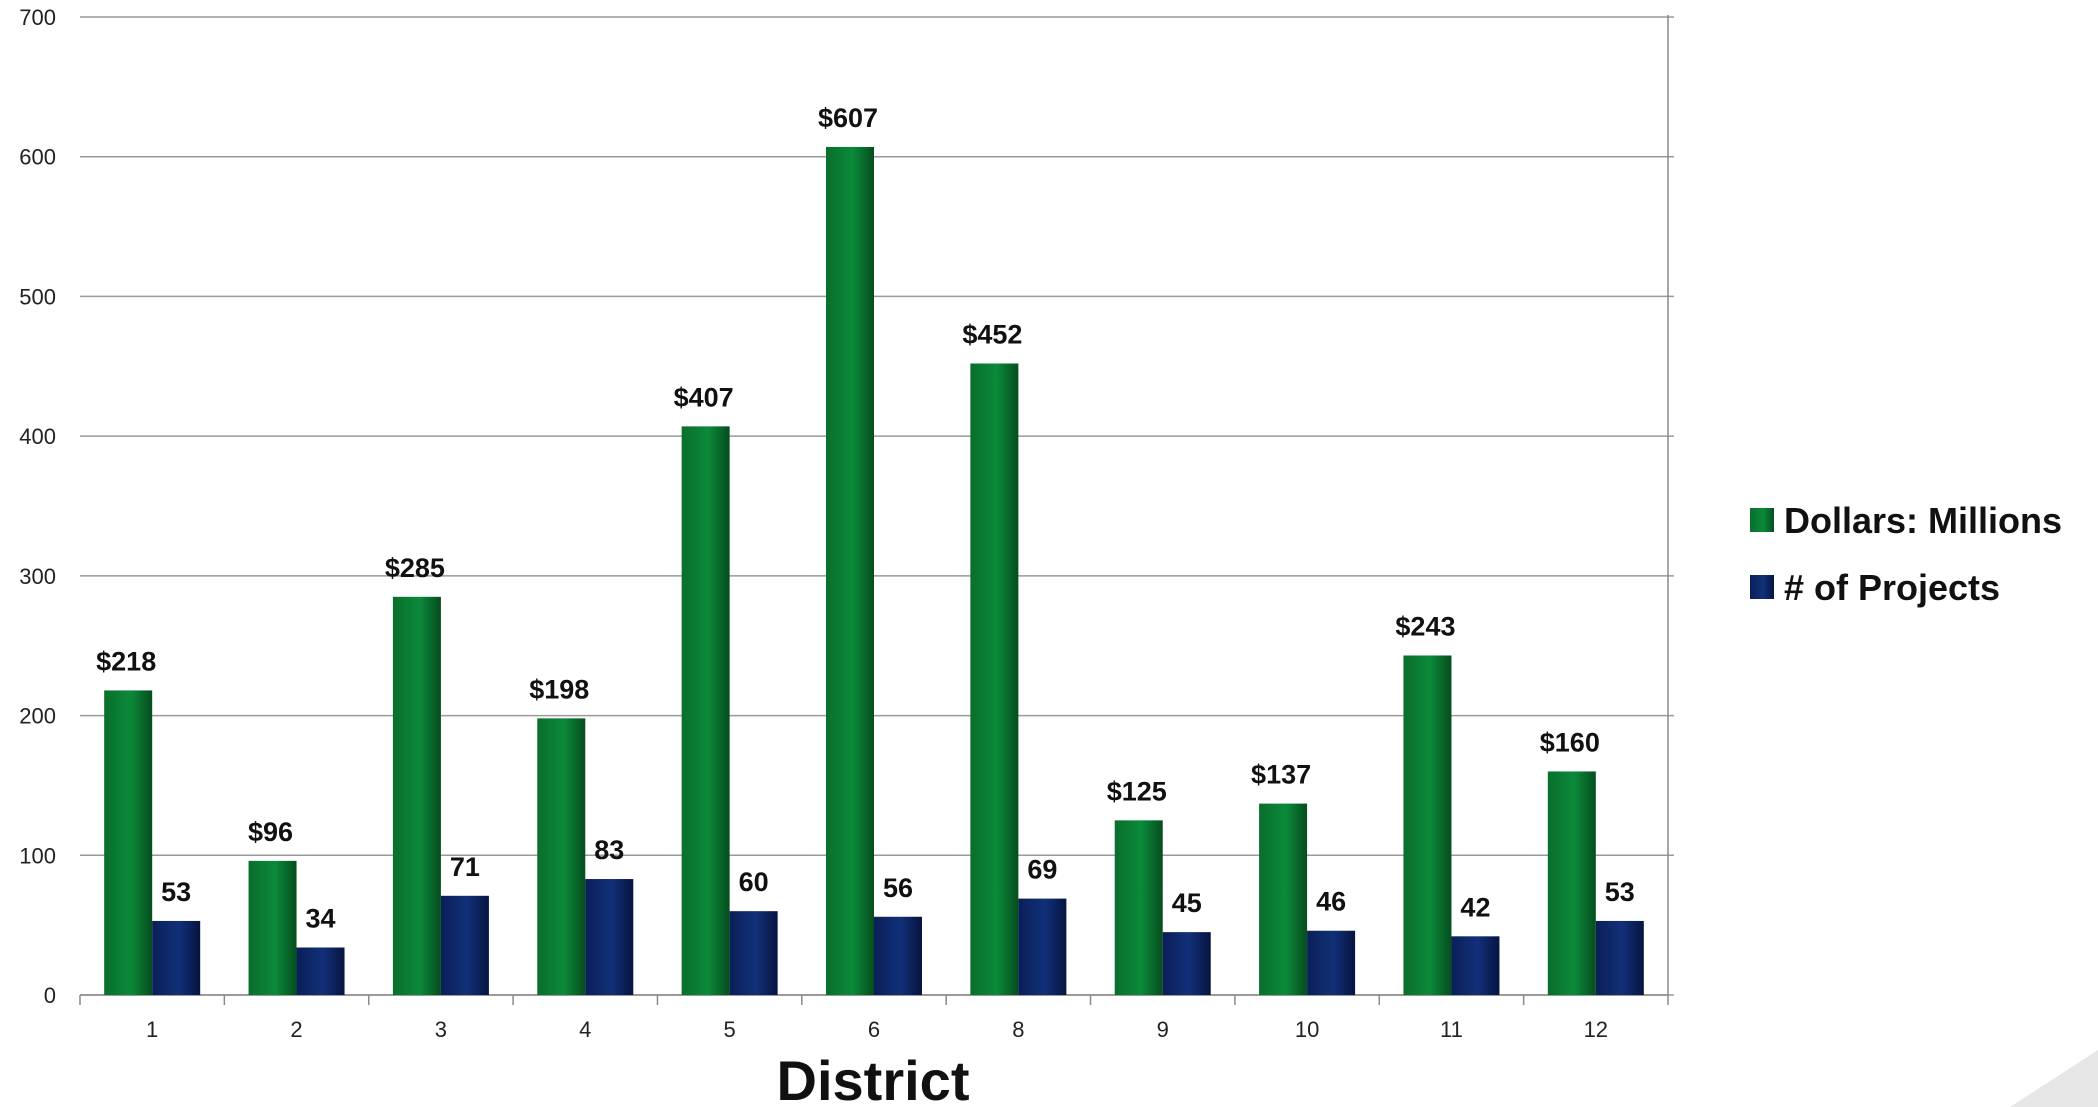 The height and width of the screenshot is (1107, 2098). What do you see at coordinates (1307, 1029) in the screenshot?
I see `x-tick-label: 10` at bounding box center [1307, 1029].